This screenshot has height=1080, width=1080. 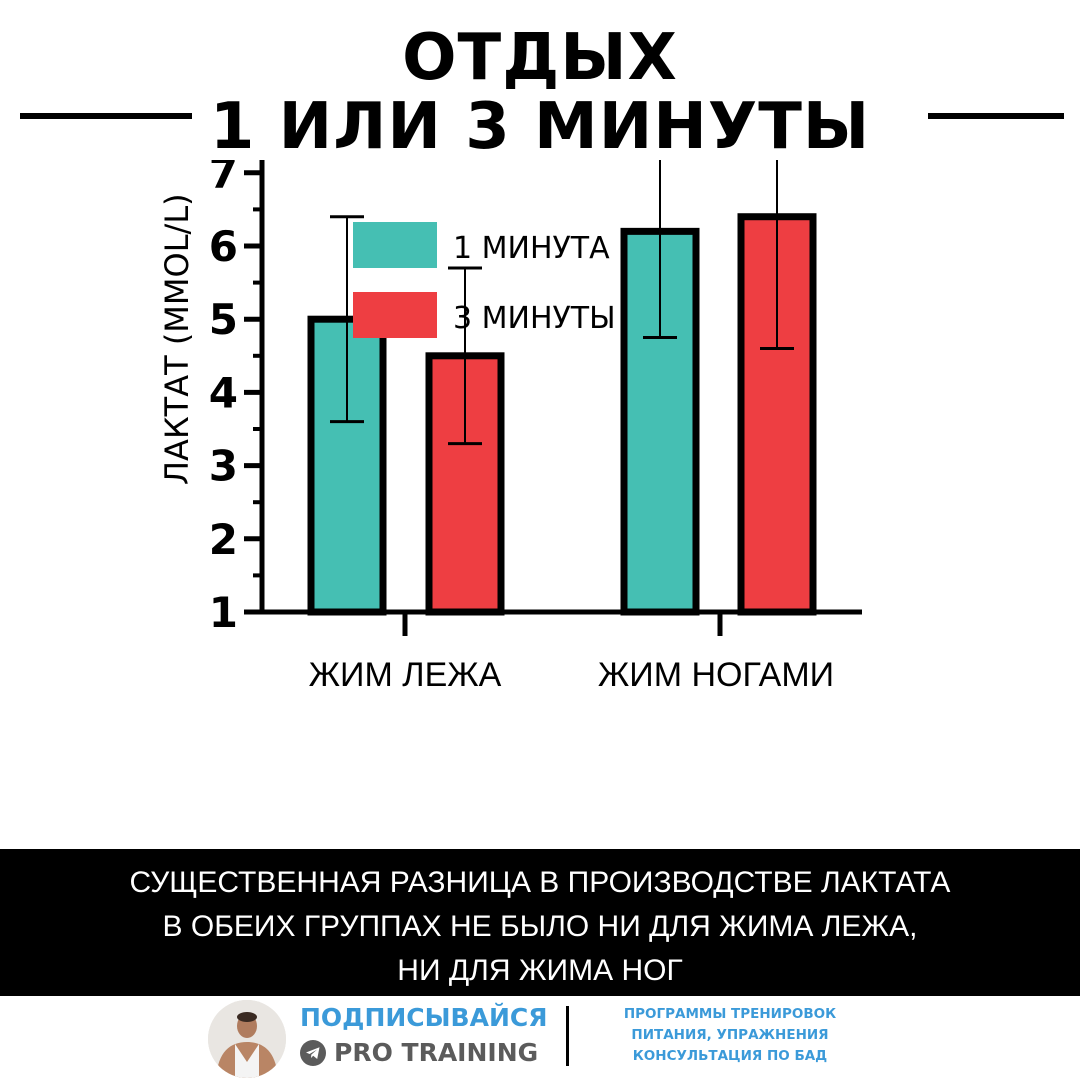 I want to click on channel-link: PRO TRAINING, so click(x=419, y=1052).